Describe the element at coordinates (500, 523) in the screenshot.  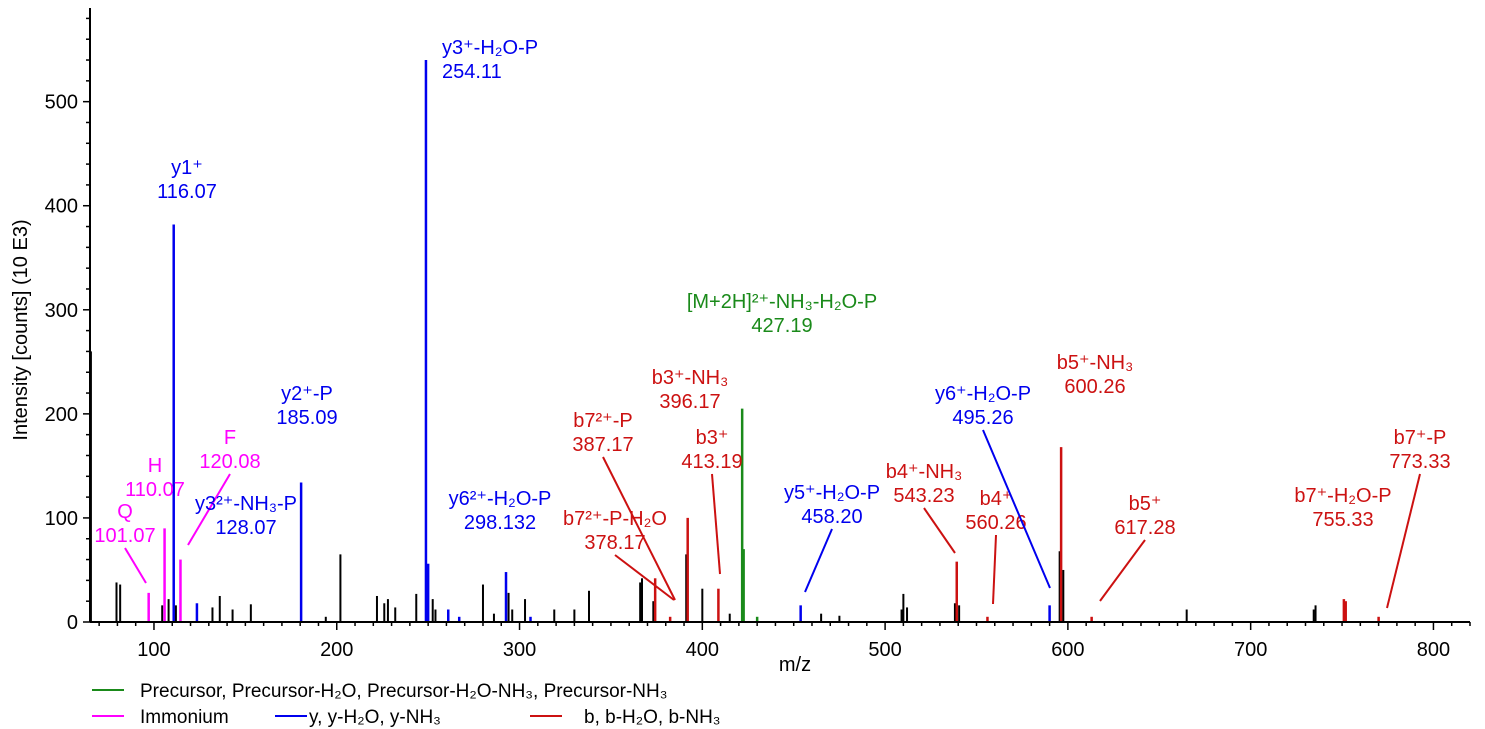
I see `peak-annotation-mz: 298.132` at that location.